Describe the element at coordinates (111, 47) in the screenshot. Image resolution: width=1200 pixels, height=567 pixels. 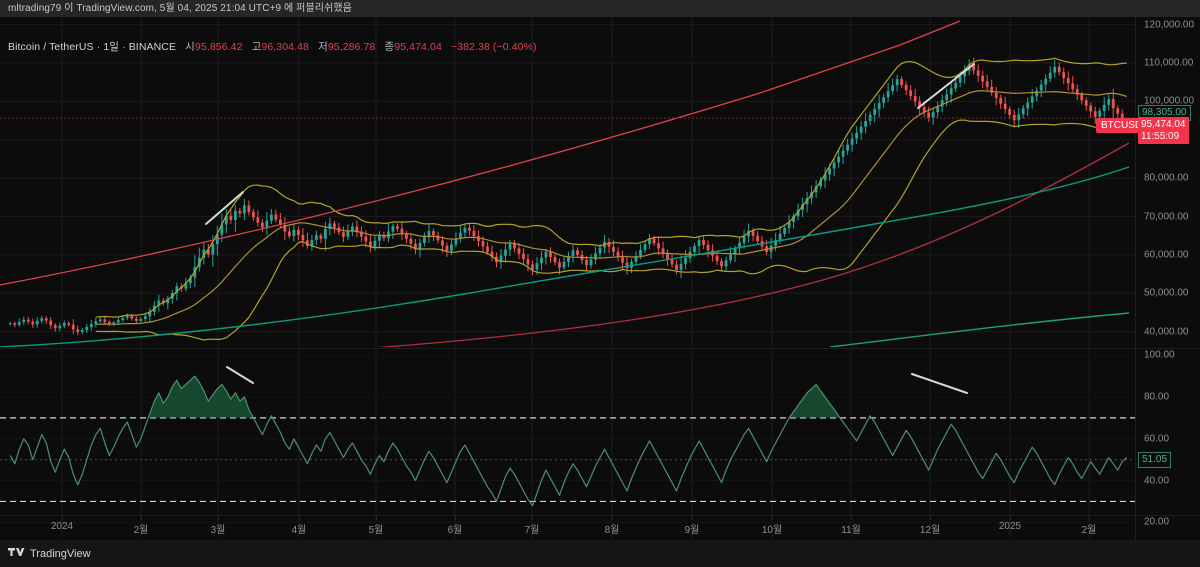
I see `legend-interval: 1일` at that location.